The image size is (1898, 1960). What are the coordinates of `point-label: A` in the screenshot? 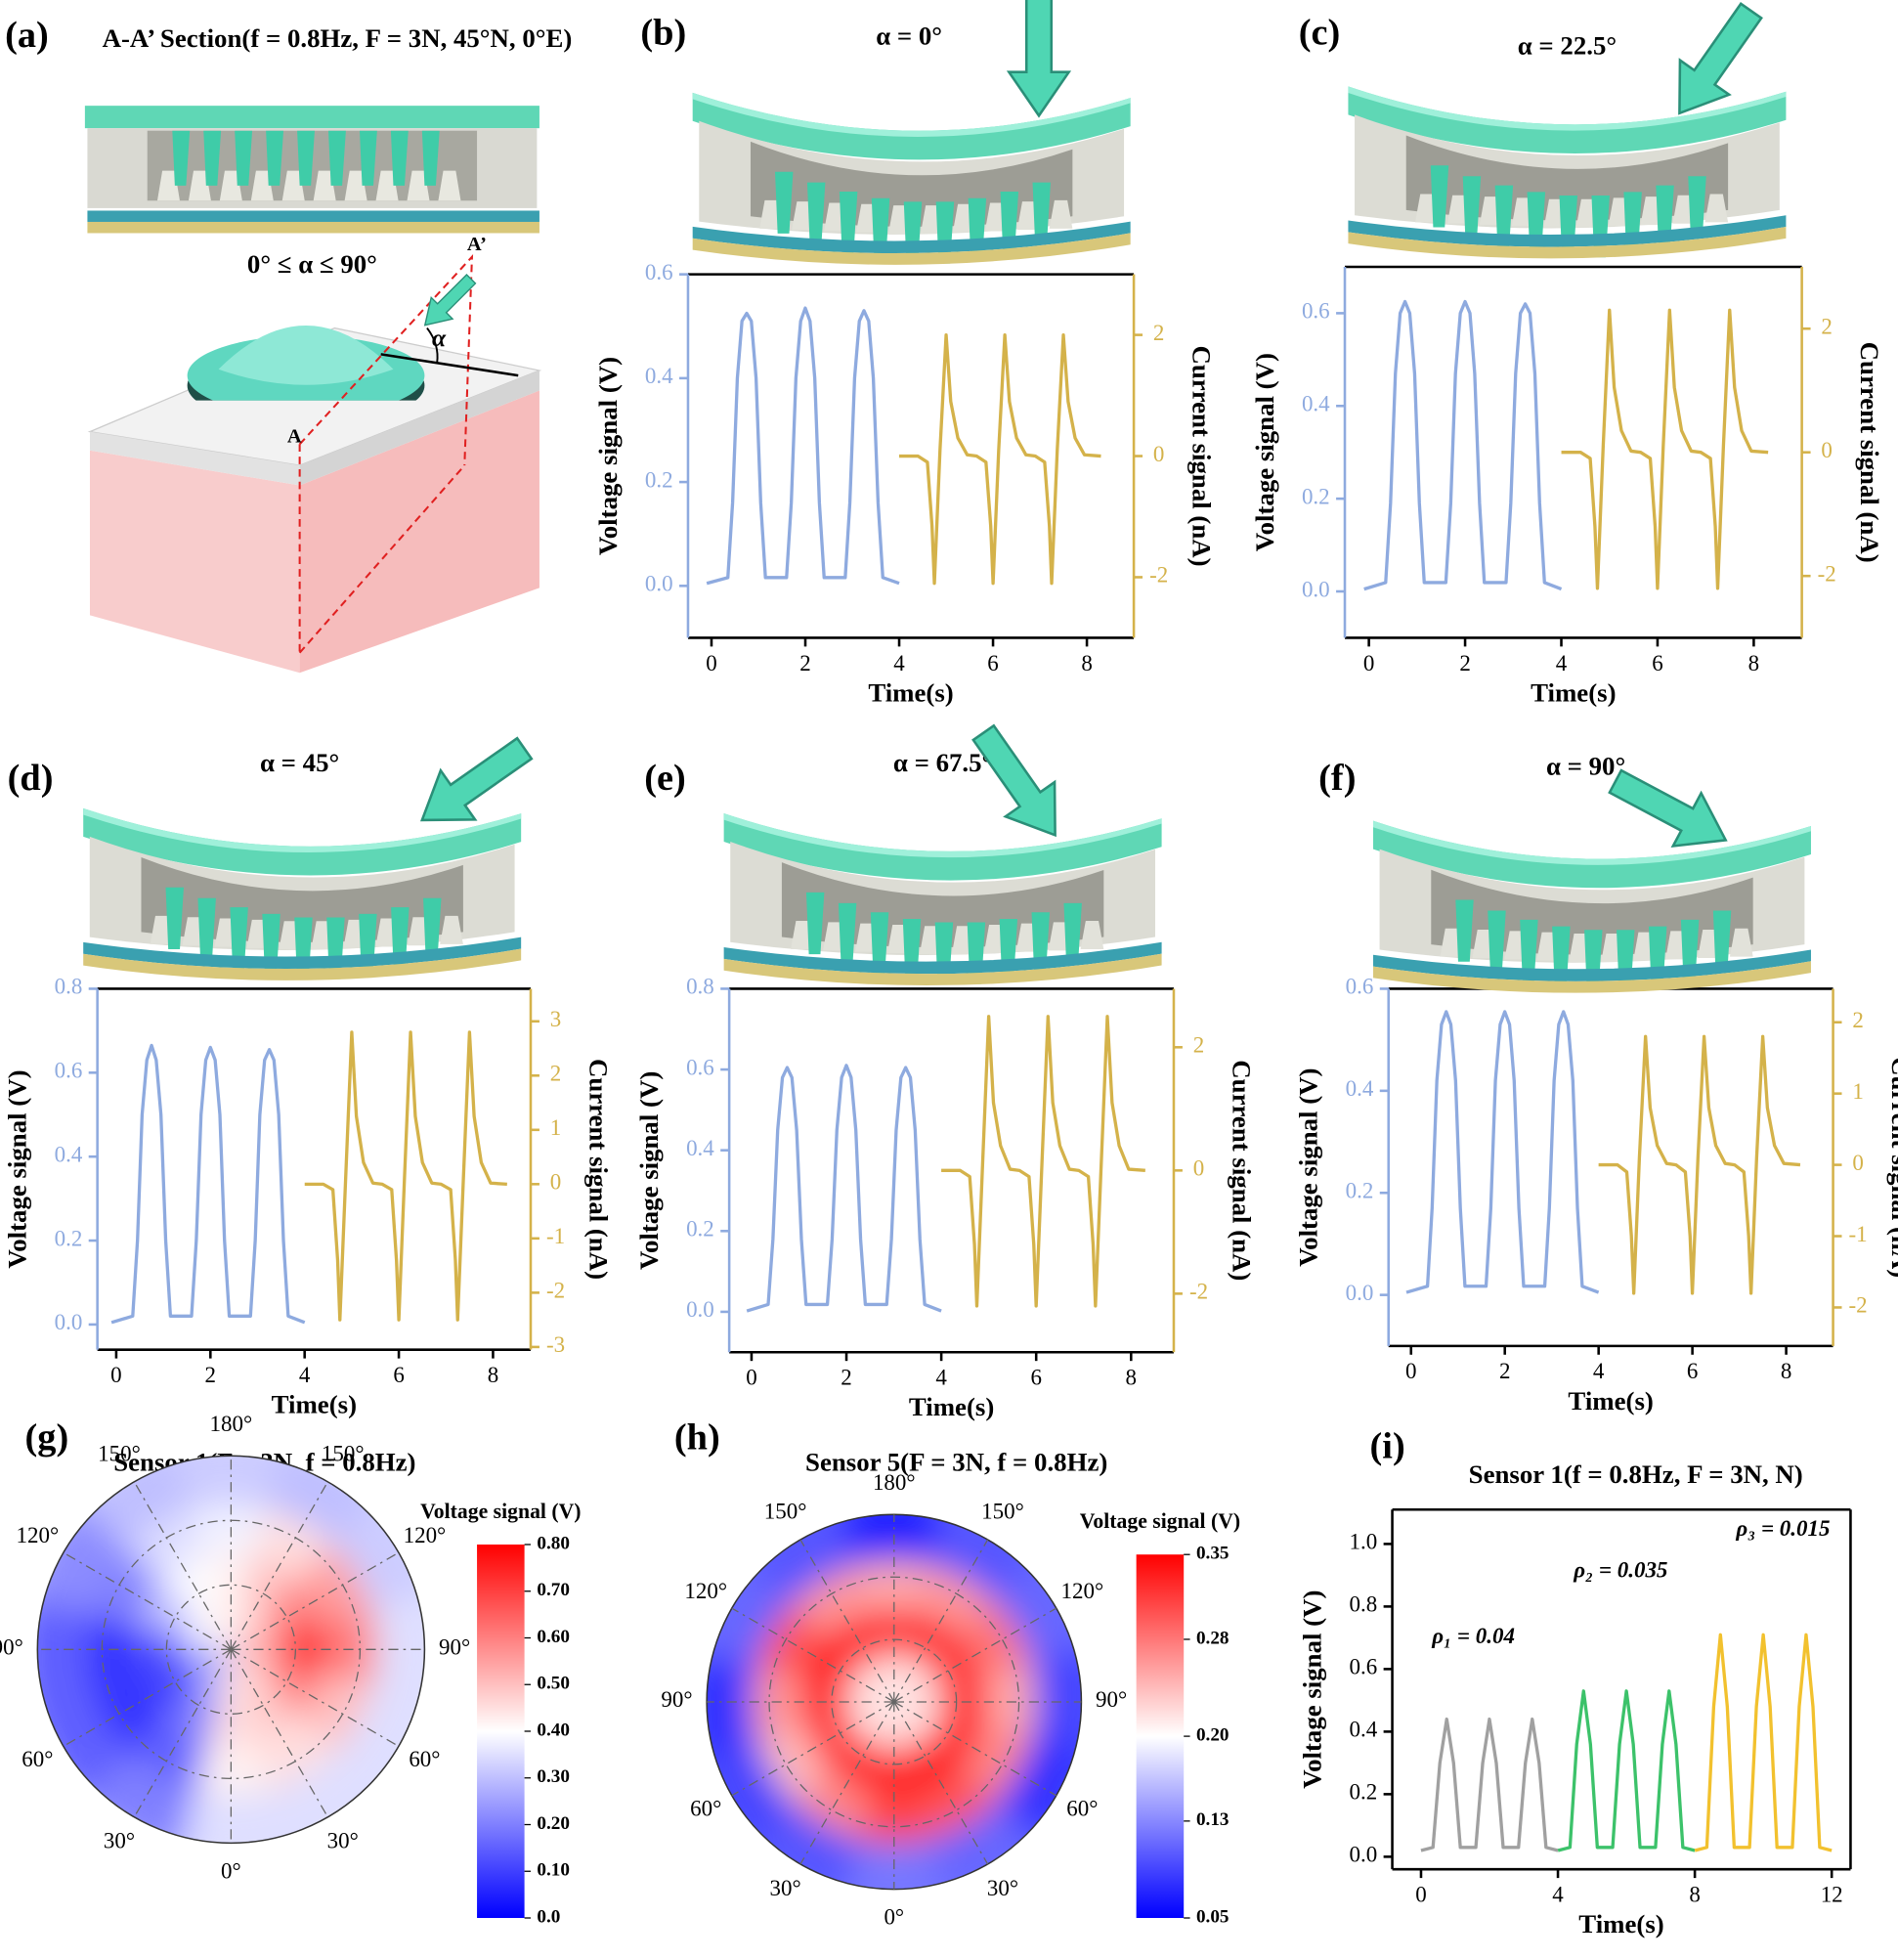 It's located at (294, 437).